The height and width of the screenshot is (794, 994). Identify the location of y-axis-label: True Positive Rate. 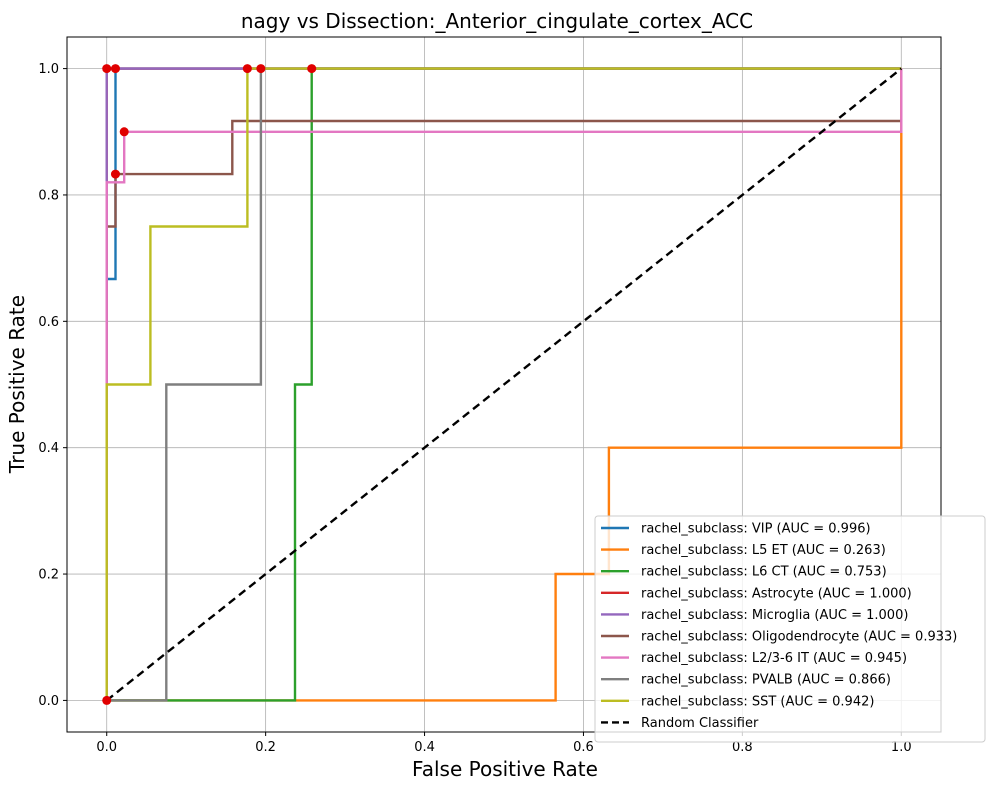
(17, 384).